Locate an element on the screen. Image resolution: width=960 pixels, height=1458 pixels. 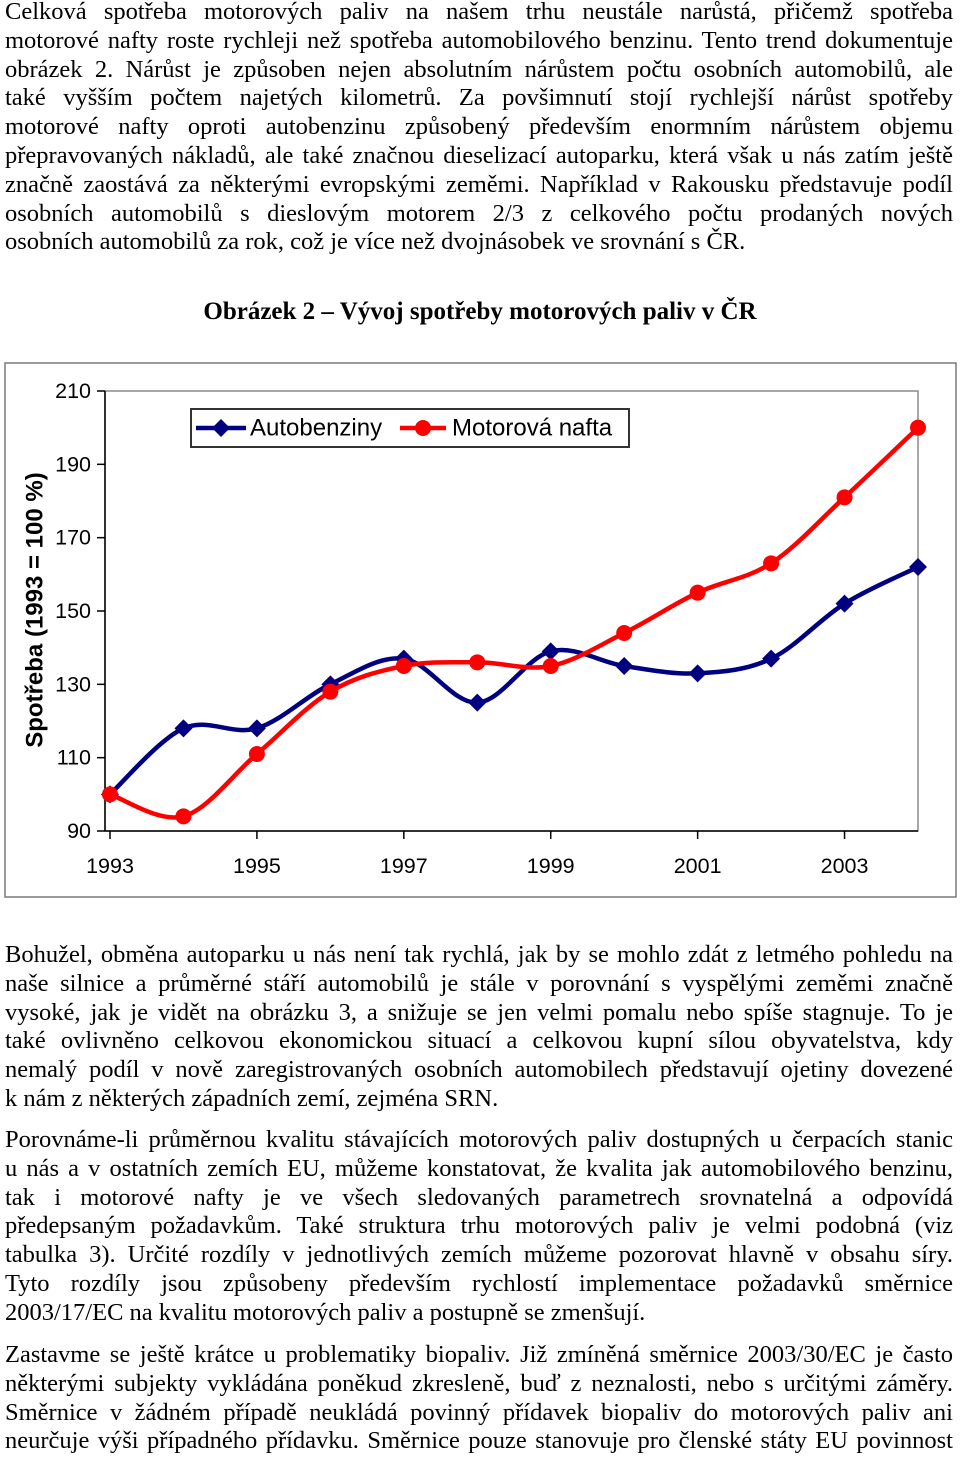
x-tick-label: 1999 is located at coordinates (551, 866).